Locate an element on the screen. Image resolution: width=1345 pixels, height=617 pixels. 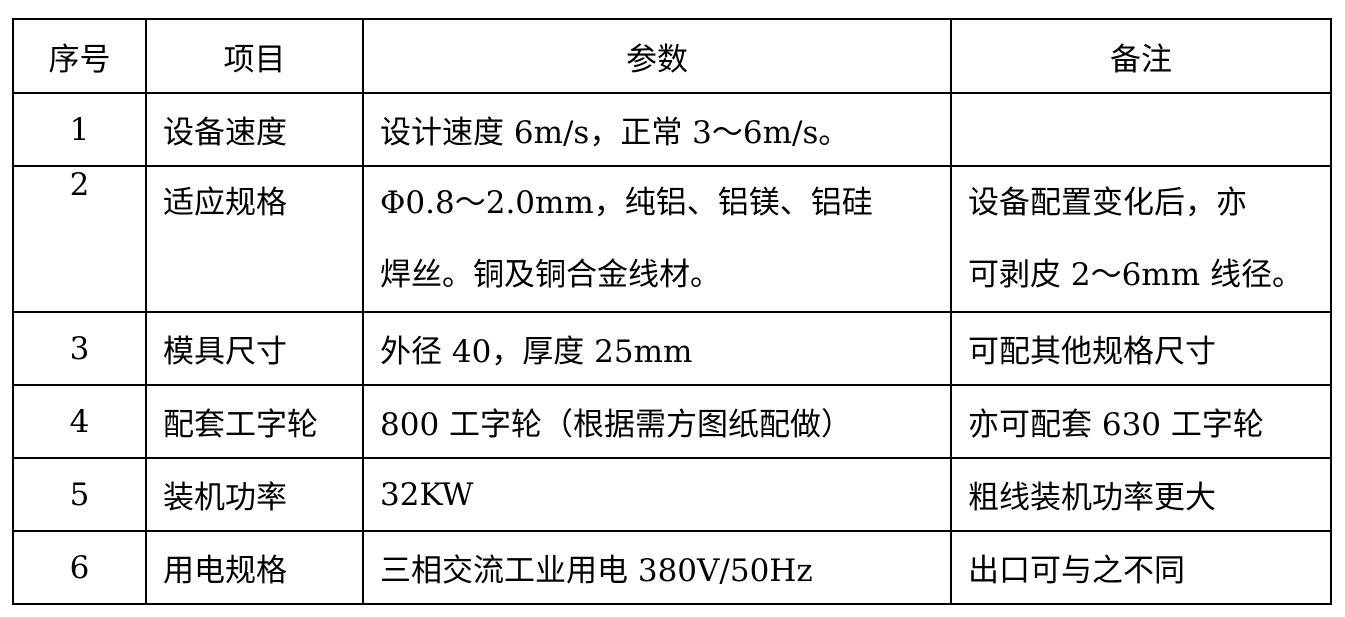
table-row: 1 设备速度 设计速度 6m/s，正常 3～6m/s。 is located at coordinates (672, 129).